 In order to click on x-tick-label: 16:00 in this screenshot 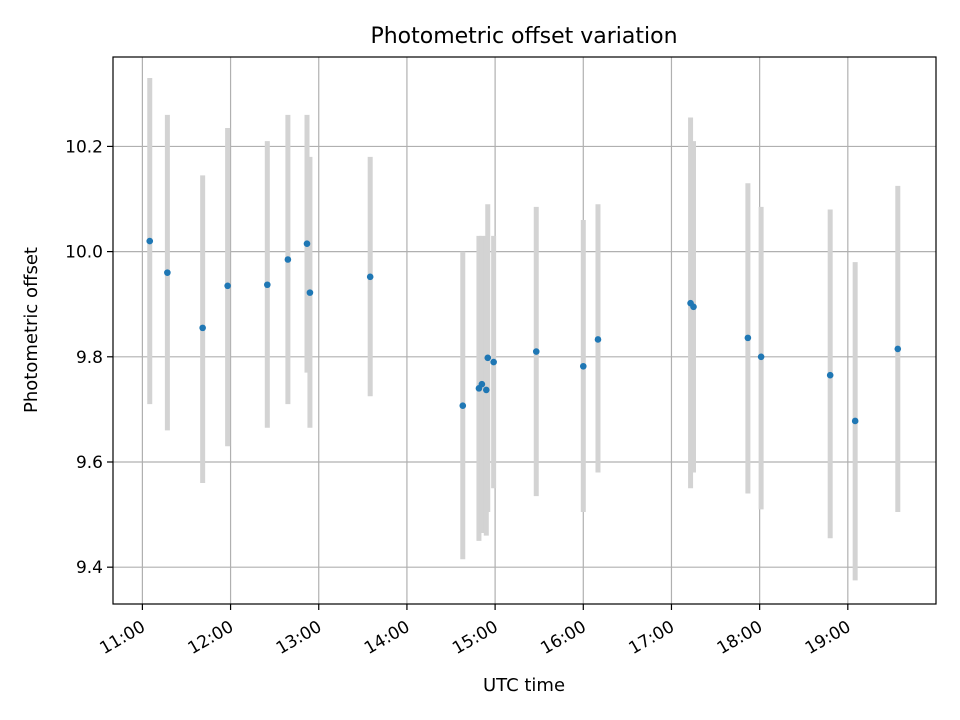, I will do `click(563, 638)`.